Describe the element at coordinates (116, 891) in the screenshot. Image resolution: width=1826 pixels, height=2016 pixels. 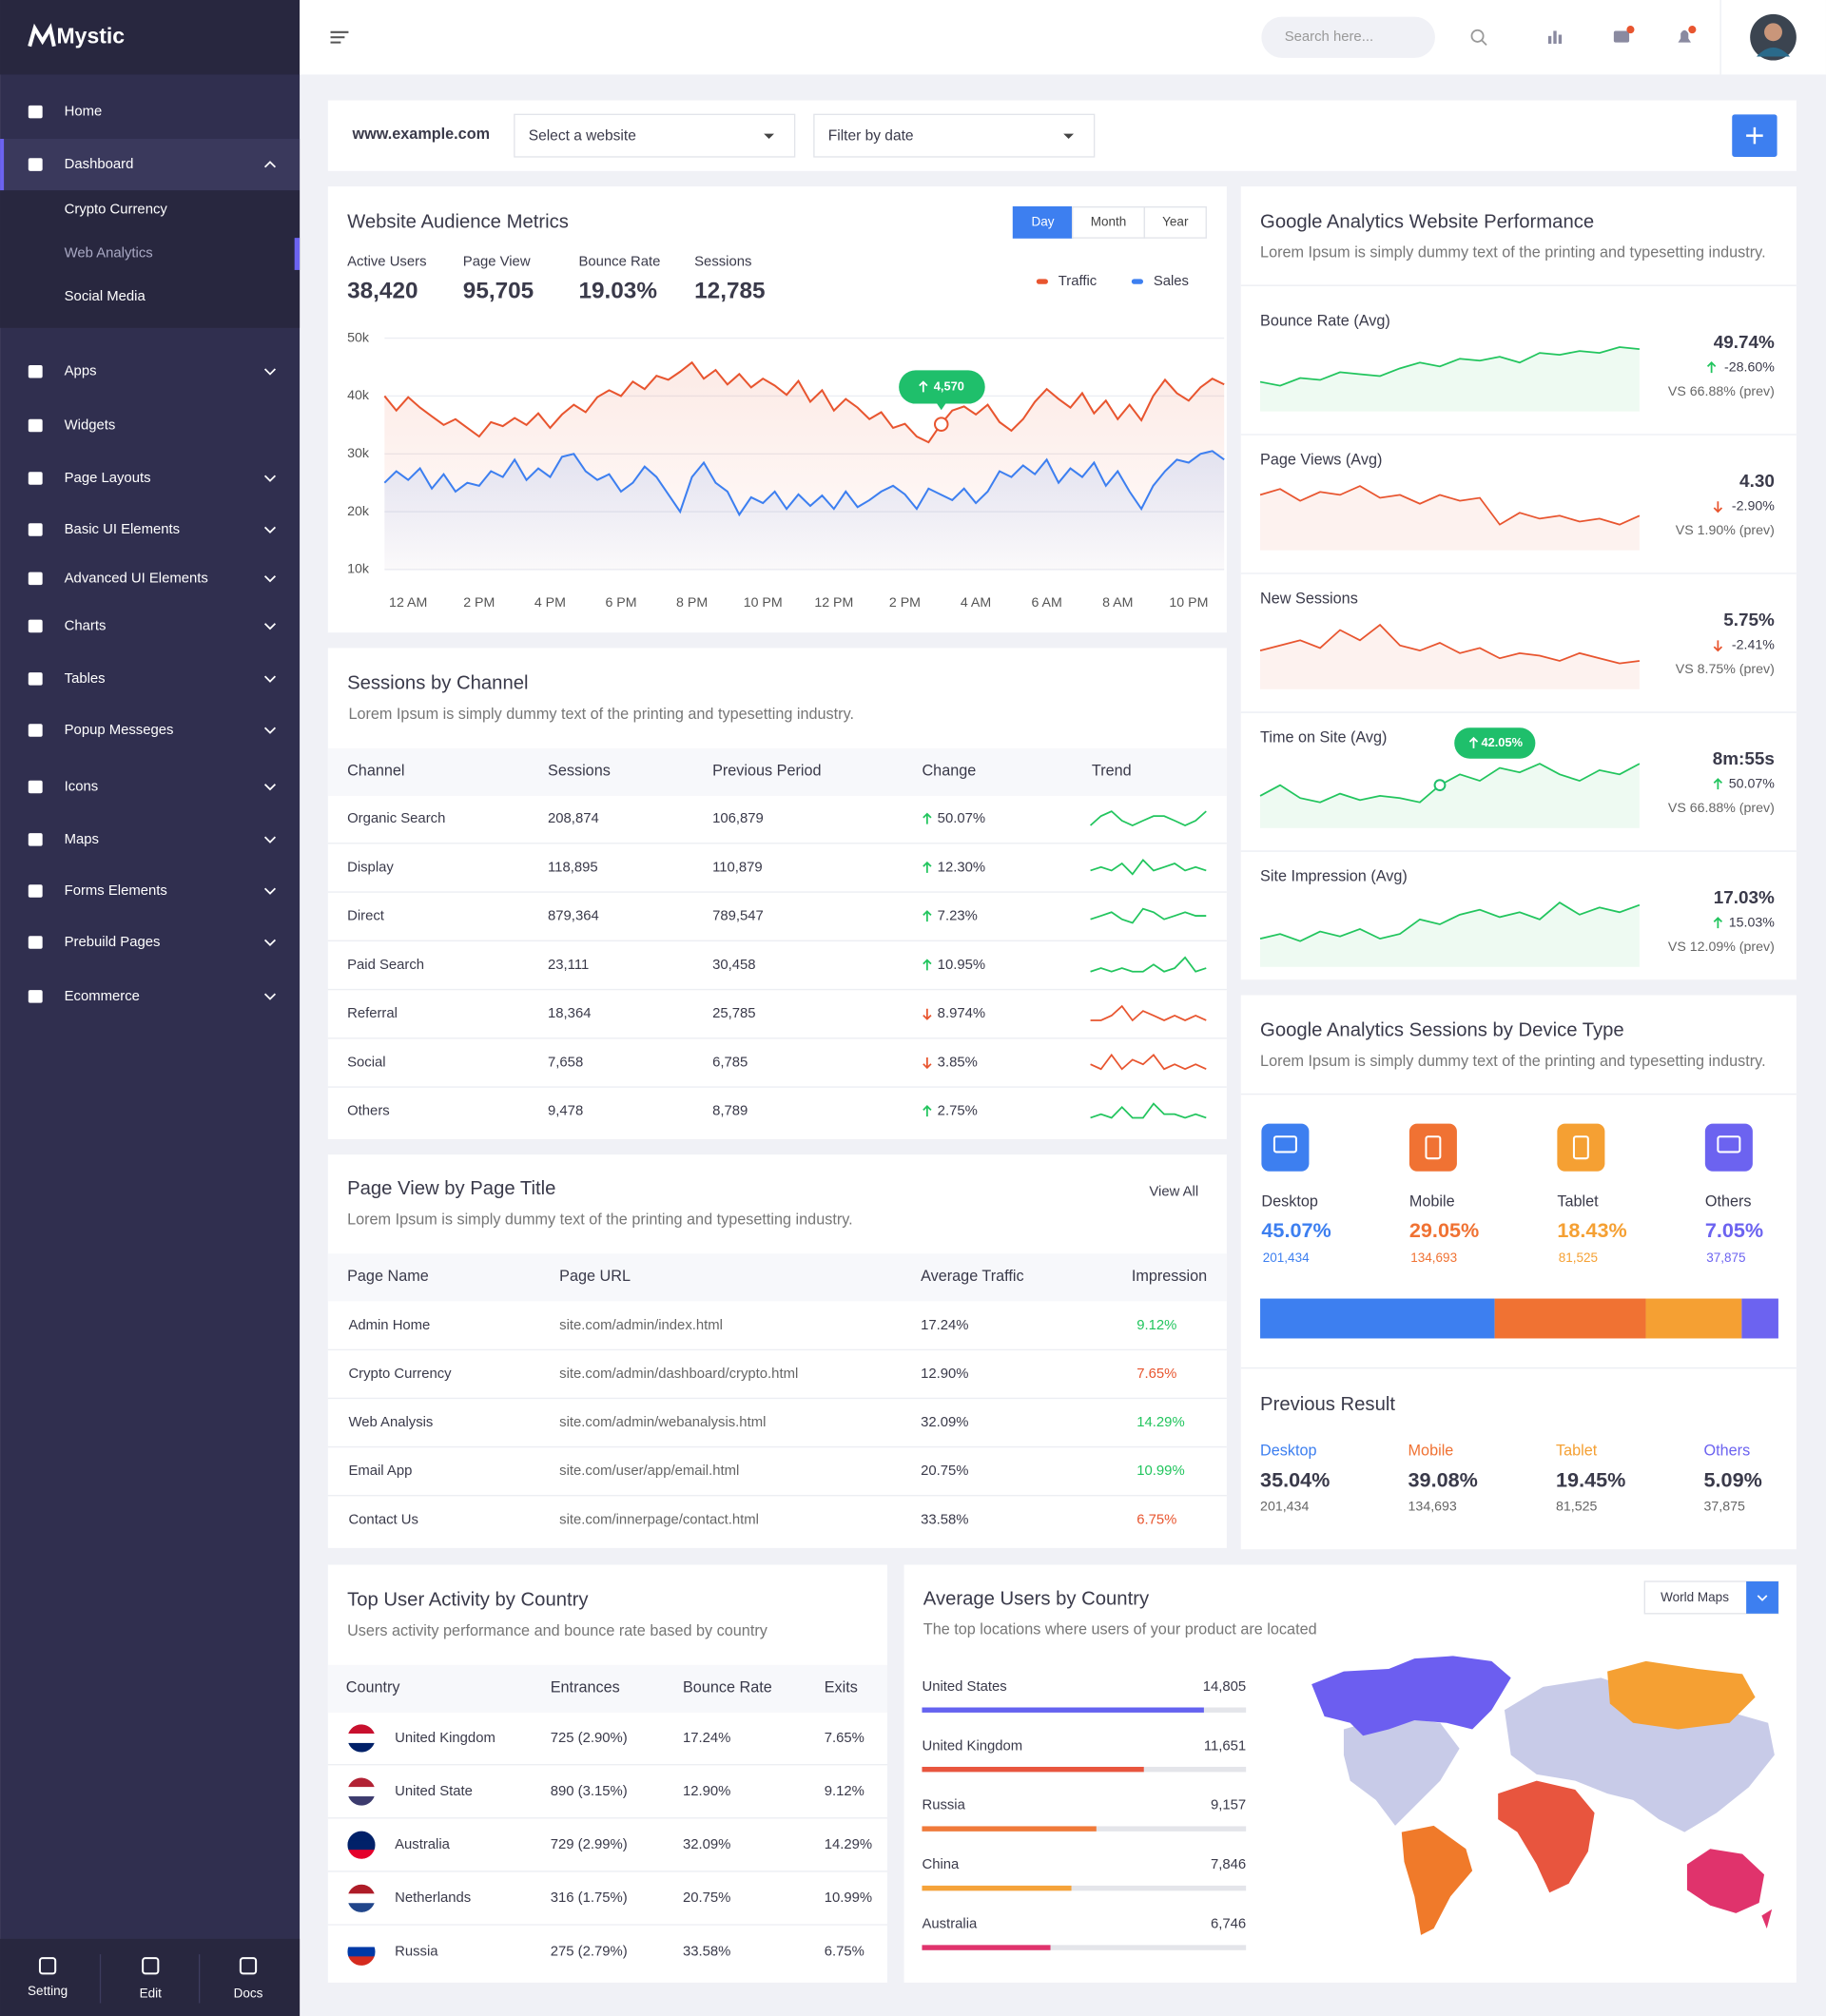
I see `menu-item: Forms Elements` at that location.